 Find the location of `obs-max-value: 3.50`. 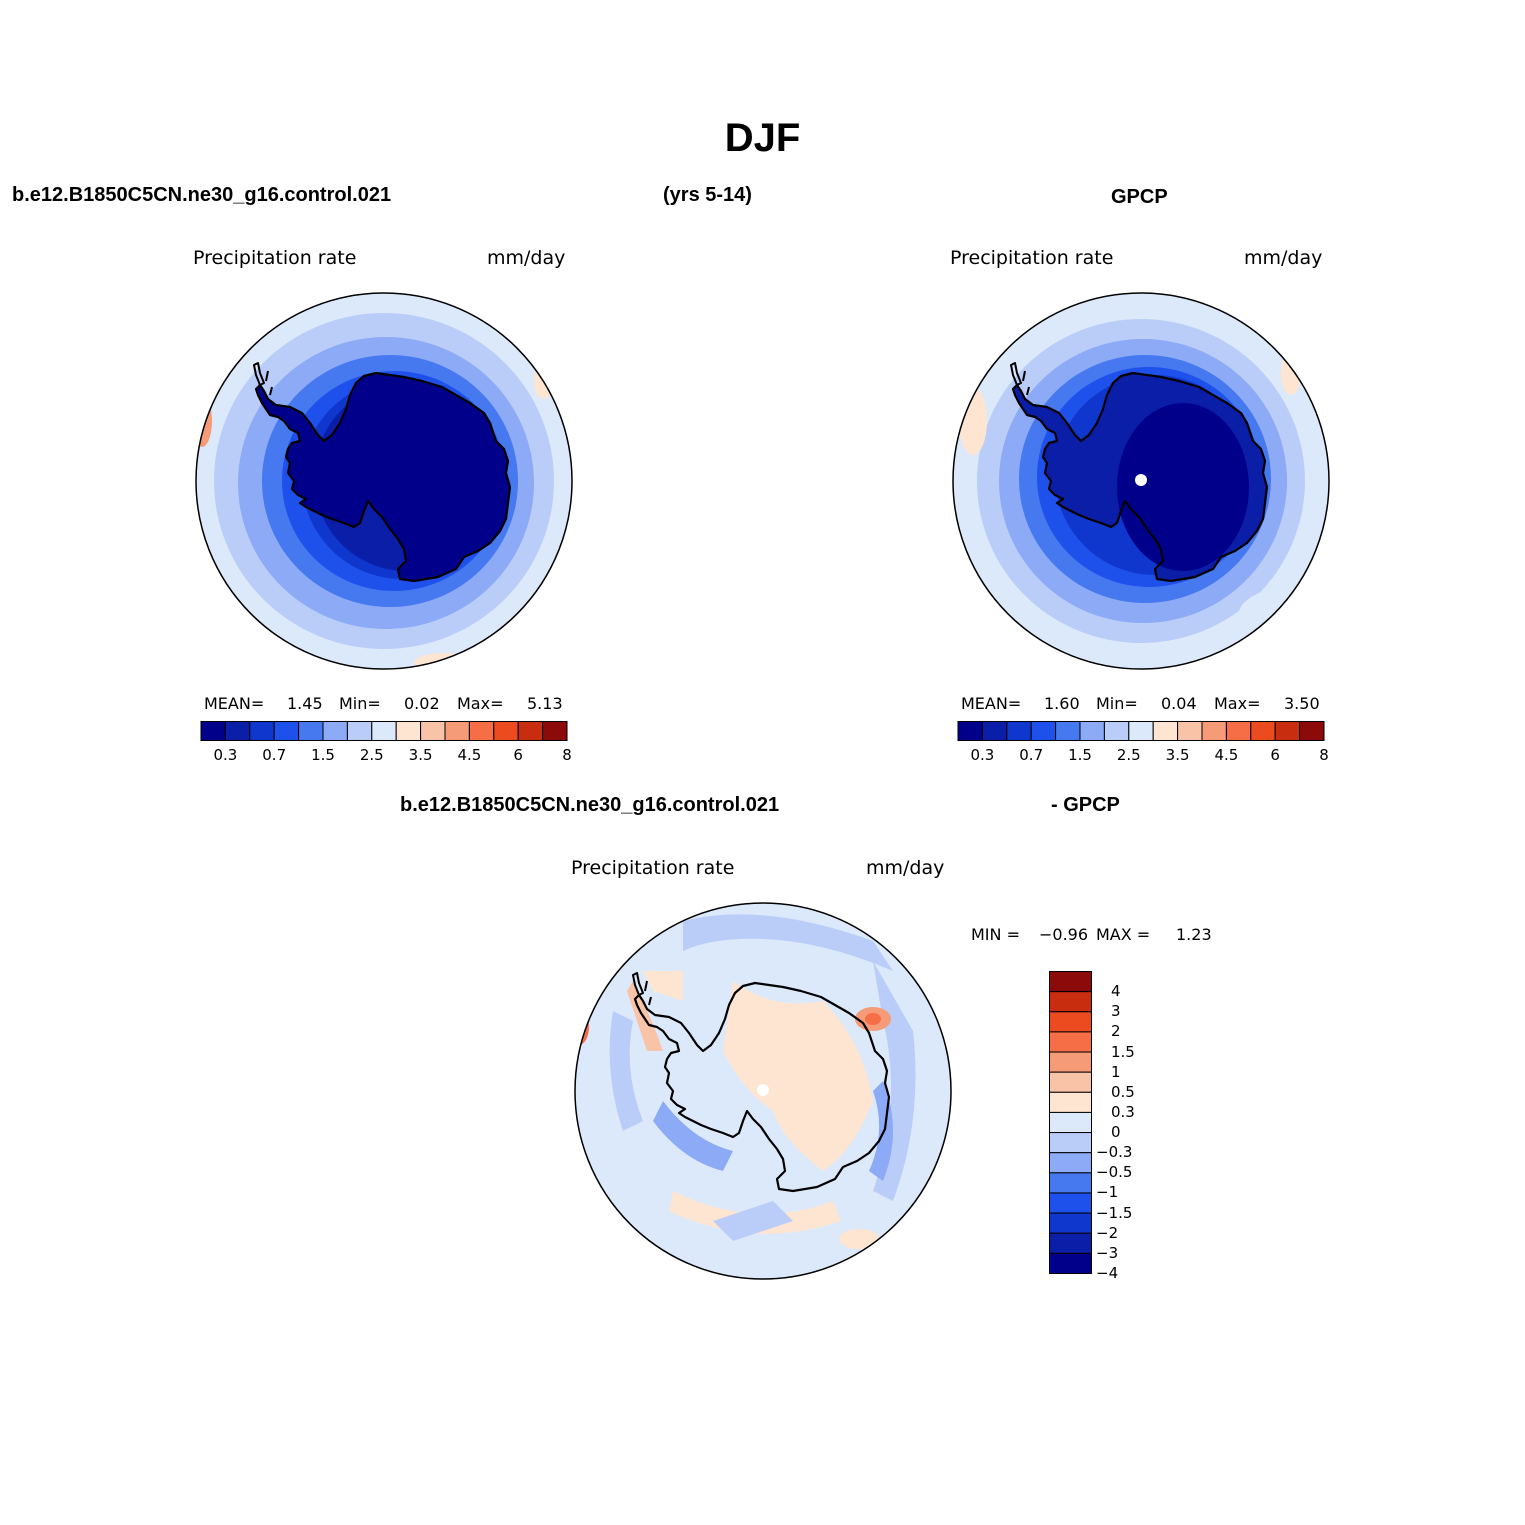

obs-max-value: 3.50 is located at coordinates (1302, 703).